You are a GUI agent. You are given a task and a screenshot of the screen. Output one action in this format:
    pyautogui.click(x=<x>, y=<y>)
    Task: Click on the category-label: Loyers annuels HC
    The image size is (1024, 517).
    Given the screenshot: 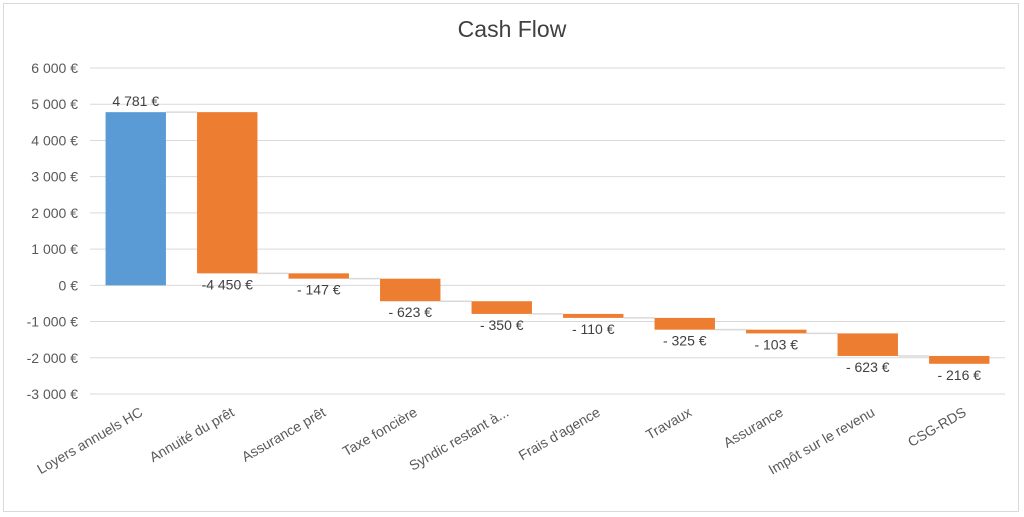 What is the action you would take?
    pyautogui.click(x=89, y=440)
    